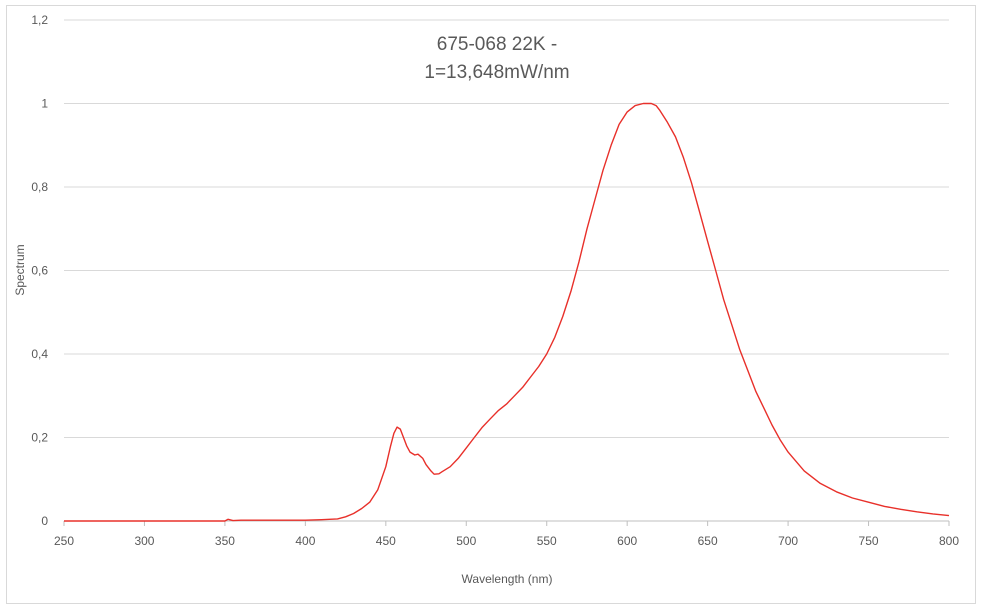 This screenshot has height=611, width=985. I want to click on x-tick-label: 250, so click(64, 541).